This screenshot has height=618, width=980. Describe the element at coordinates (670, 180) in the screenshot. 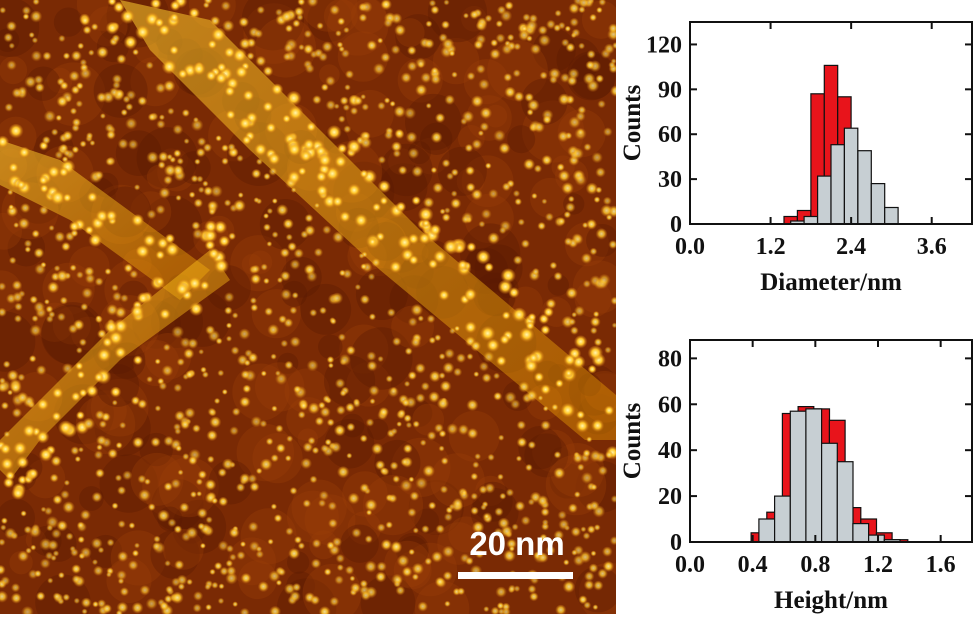

I see `diameter-y-tick-label: 30` at that location.